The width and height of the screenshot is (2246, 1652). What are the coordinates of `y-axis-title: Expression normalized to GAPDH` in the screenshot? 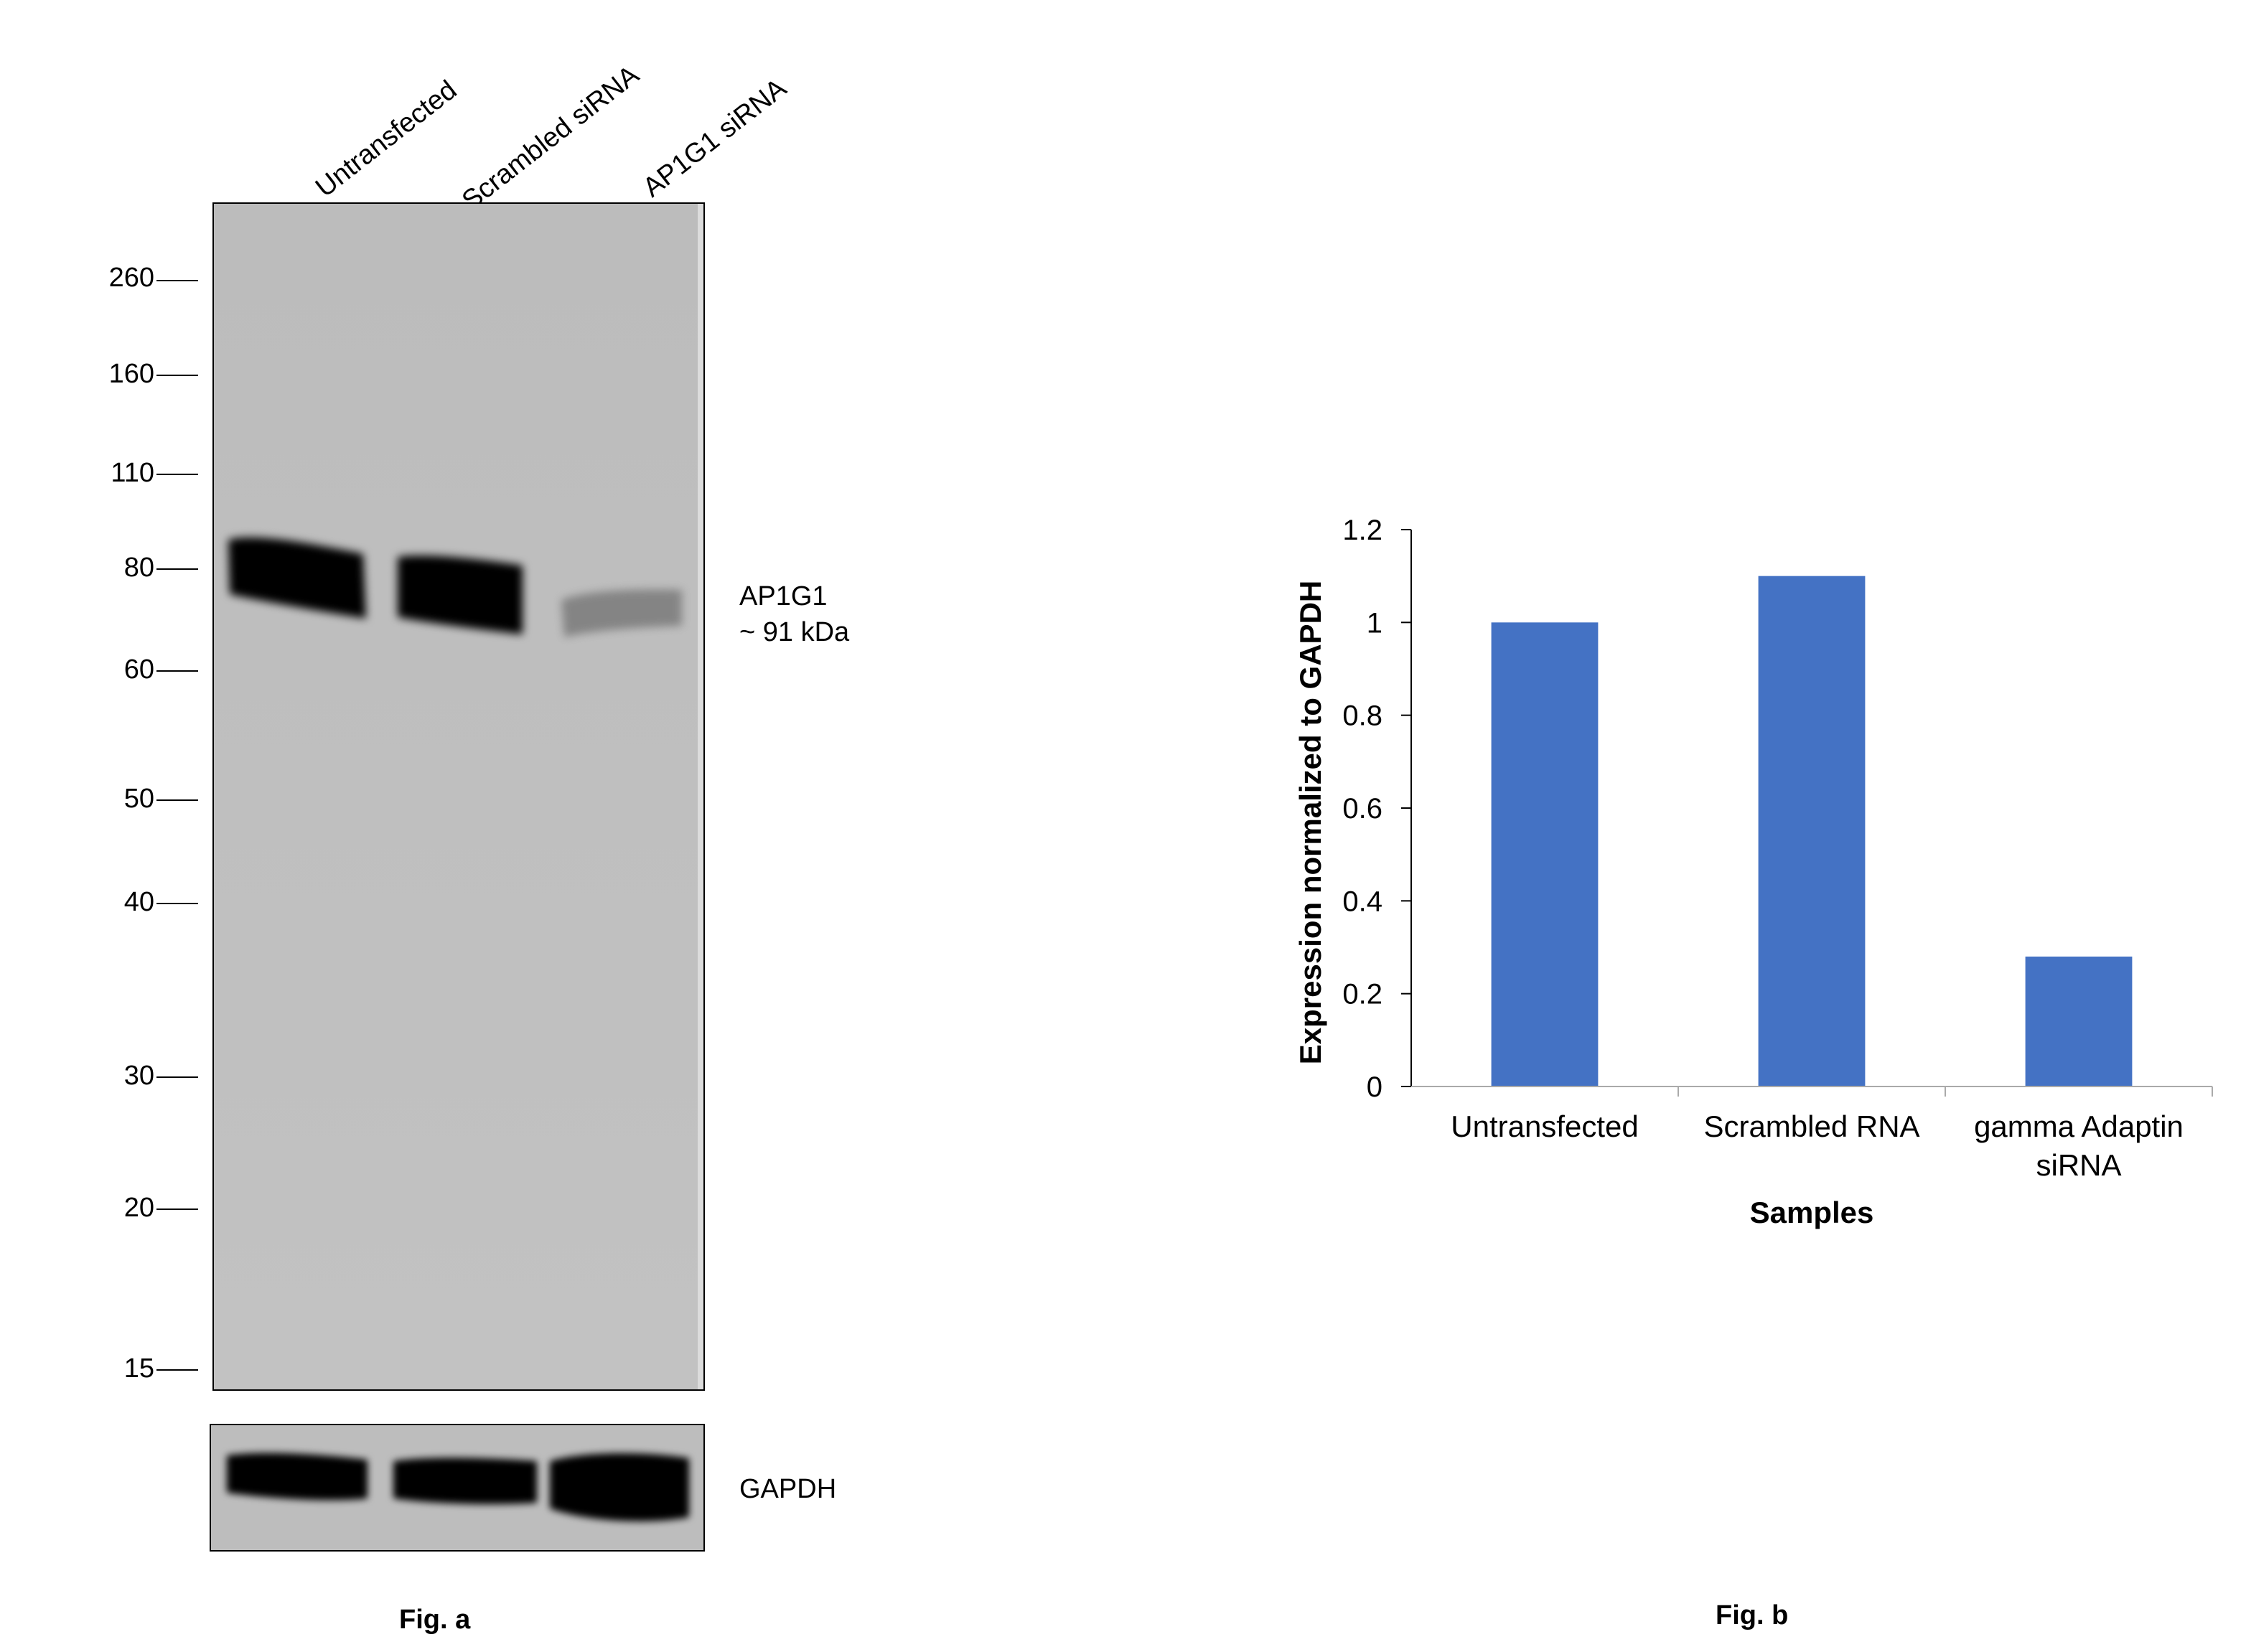 It's located at (1310, 822).